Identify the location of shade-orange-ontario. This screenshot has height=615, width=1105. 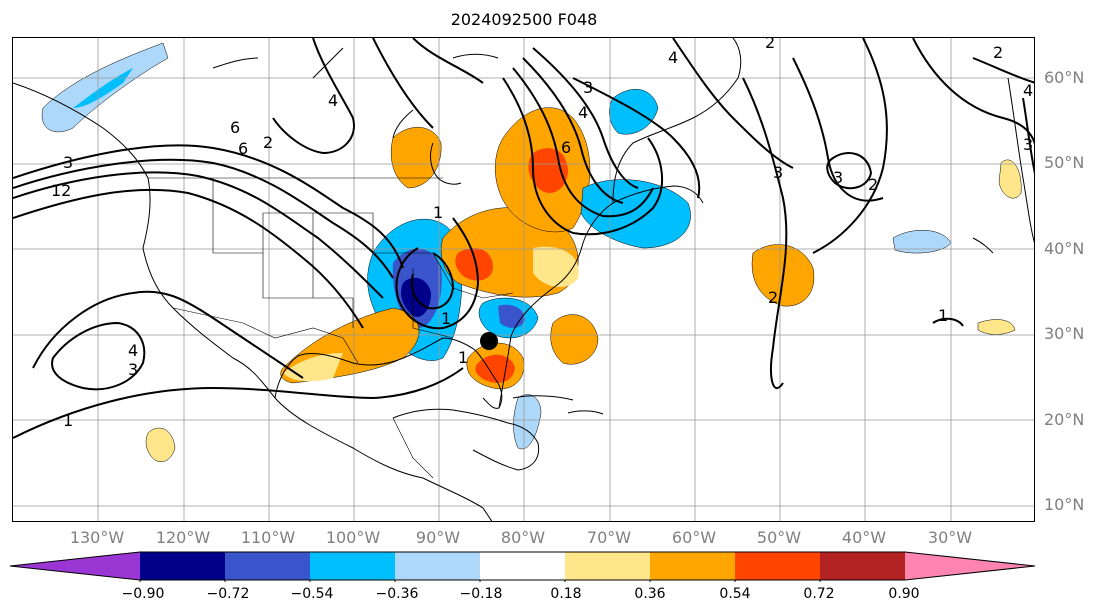
(416, 158).